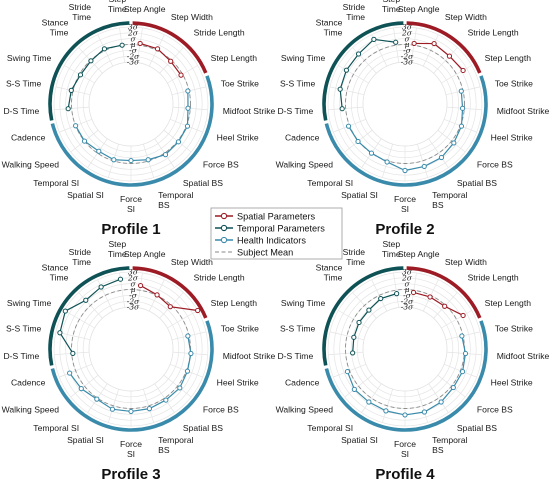 This screenshot has width=550, height=489. I want to click on axis-label-stride-length: Stride Length, so click(219, 278).